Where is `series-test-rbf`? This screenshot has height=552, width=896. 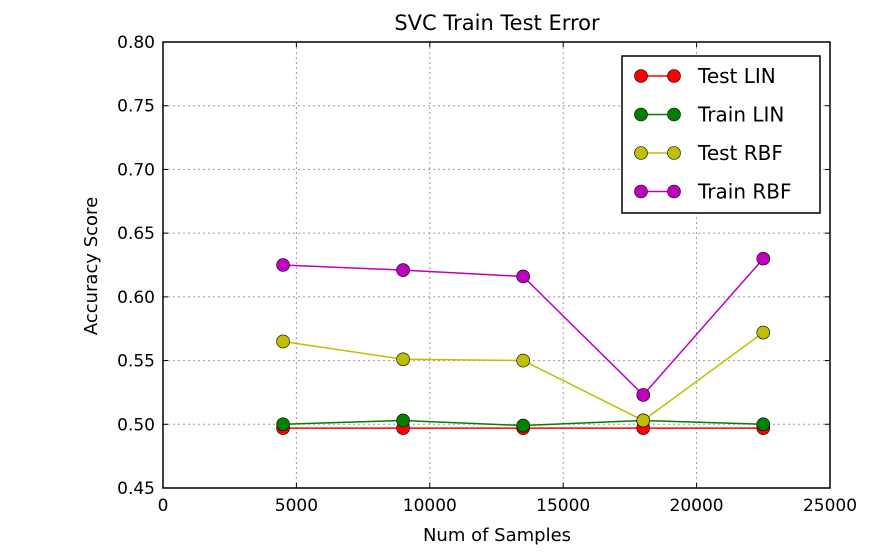
series-test-rbf is located at coordinates (523, 376).